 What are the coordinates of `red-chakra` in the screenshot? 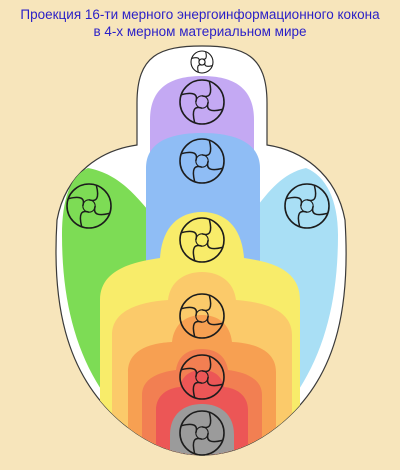 It's located at (202, 377).